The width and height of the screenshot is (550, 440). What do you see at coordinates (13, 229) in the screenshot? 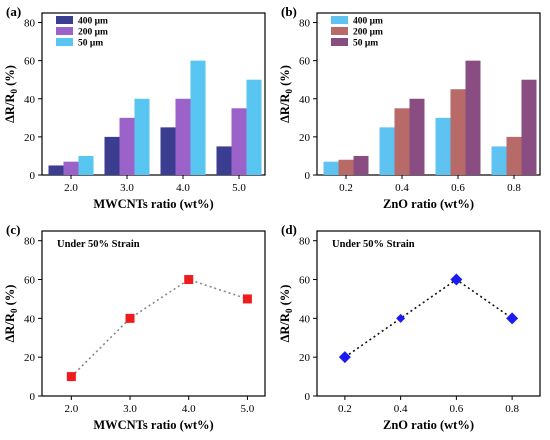
I see `panel-label: (c)` at bounding box center [13, 229].